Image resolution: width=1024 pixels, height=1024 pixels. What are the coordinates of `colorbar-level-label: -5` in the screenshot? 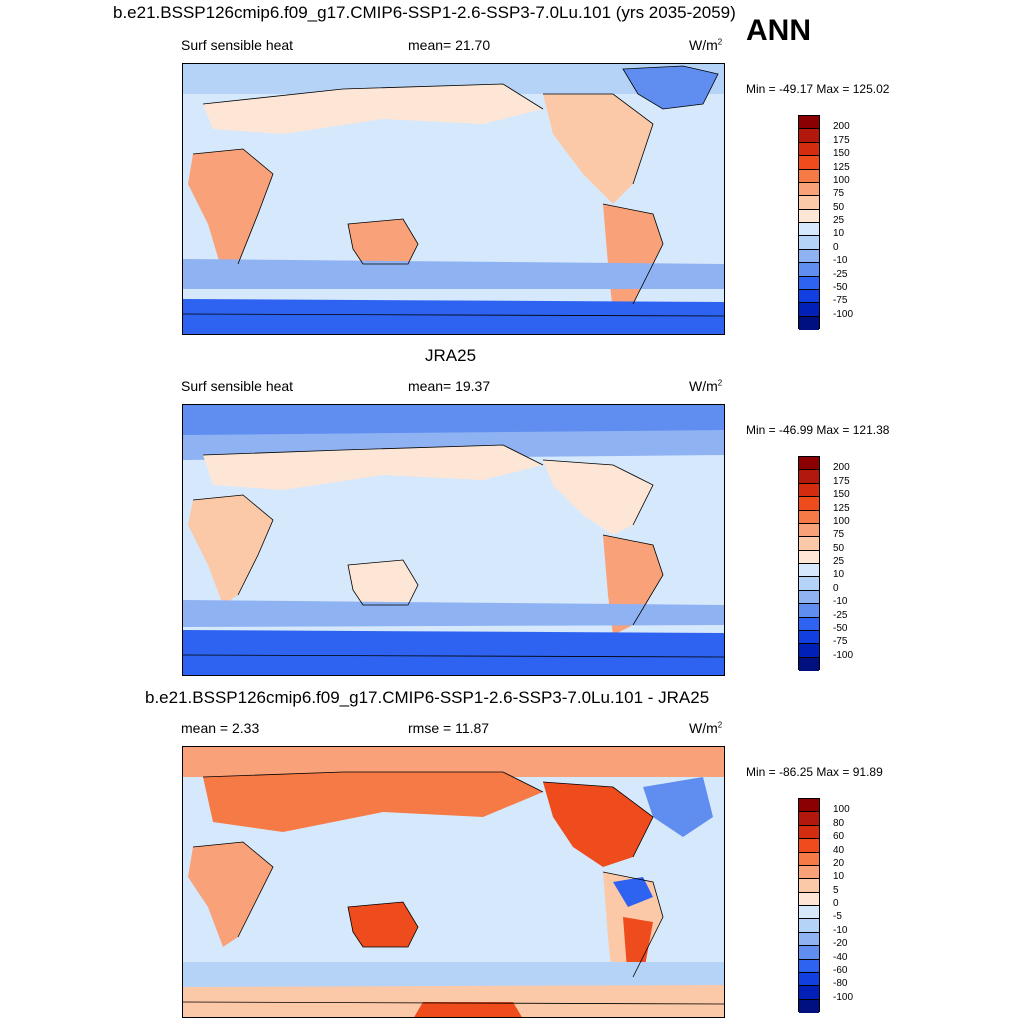 It's located at (837, 917).